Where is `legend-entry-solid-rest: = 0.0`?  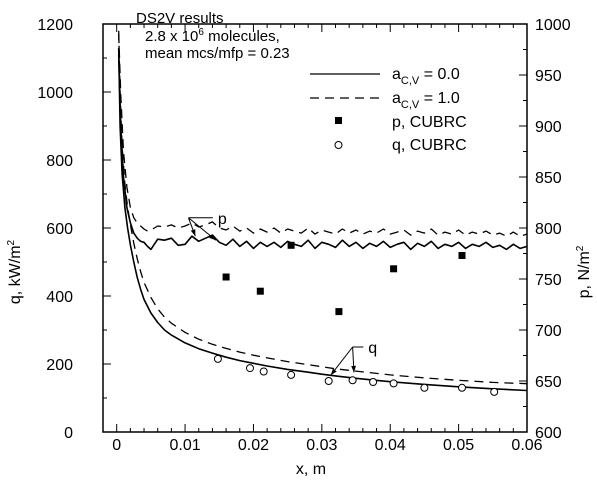
legend-entry-solid-rest: = 0.0 is located at coordinates (439, 74).